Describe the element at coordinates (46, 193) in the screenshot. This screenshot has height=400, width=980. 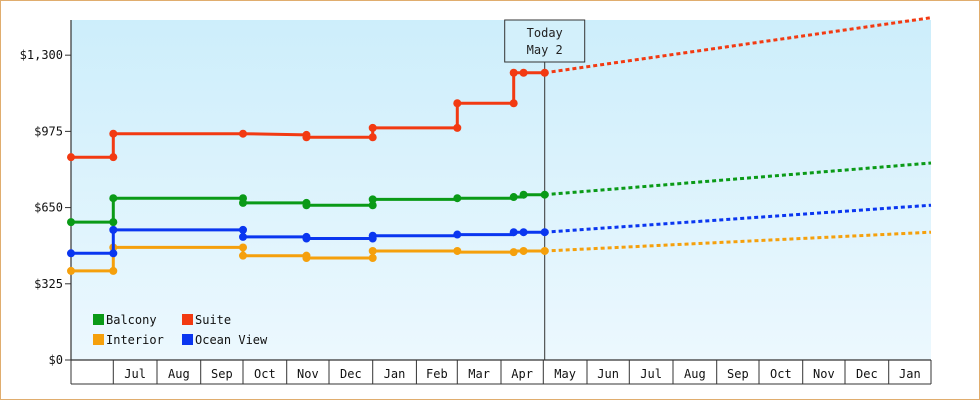
I see `y-axis: $0 $325 $650 $975 $1,300` at that location.